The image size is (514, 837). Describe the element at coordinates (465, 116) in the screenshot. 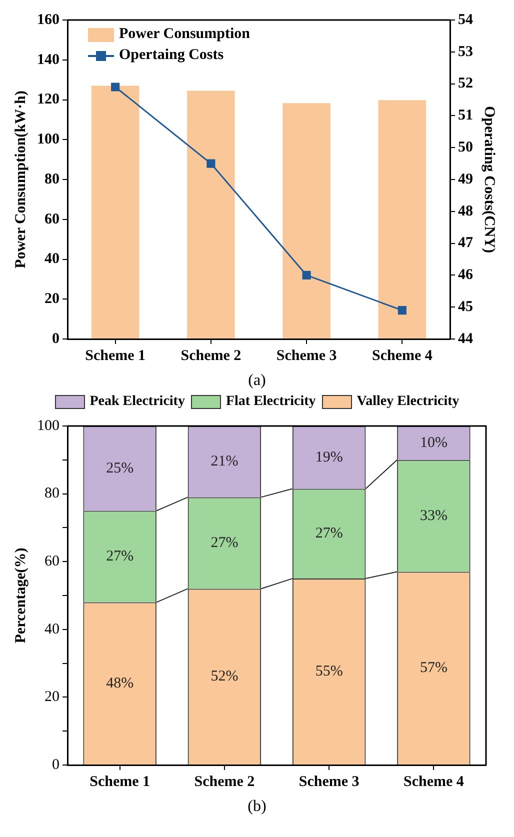

I see `y2-tick-label: 51` at that location.